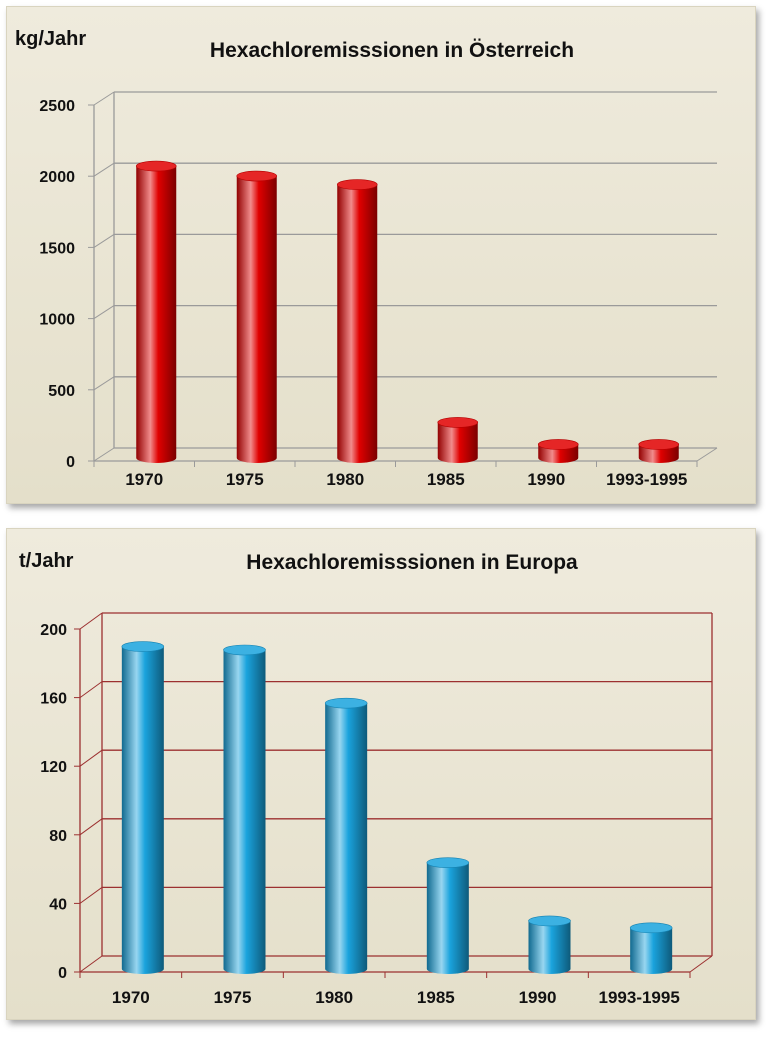 The height and width of the screenshot is (1037, 766). I want to click on y-tick-label: 1000, so click(57, 320).